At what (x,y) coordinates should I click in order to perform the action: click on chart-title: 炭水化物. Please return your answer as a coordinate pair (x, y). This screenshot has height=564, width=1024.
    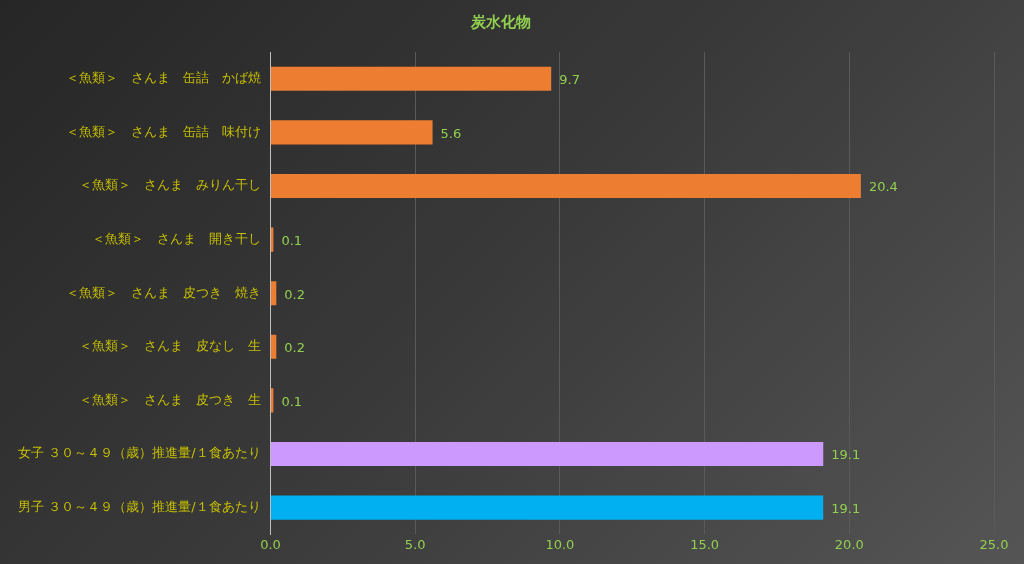
    Looking at the image, I should click on (500, 21).